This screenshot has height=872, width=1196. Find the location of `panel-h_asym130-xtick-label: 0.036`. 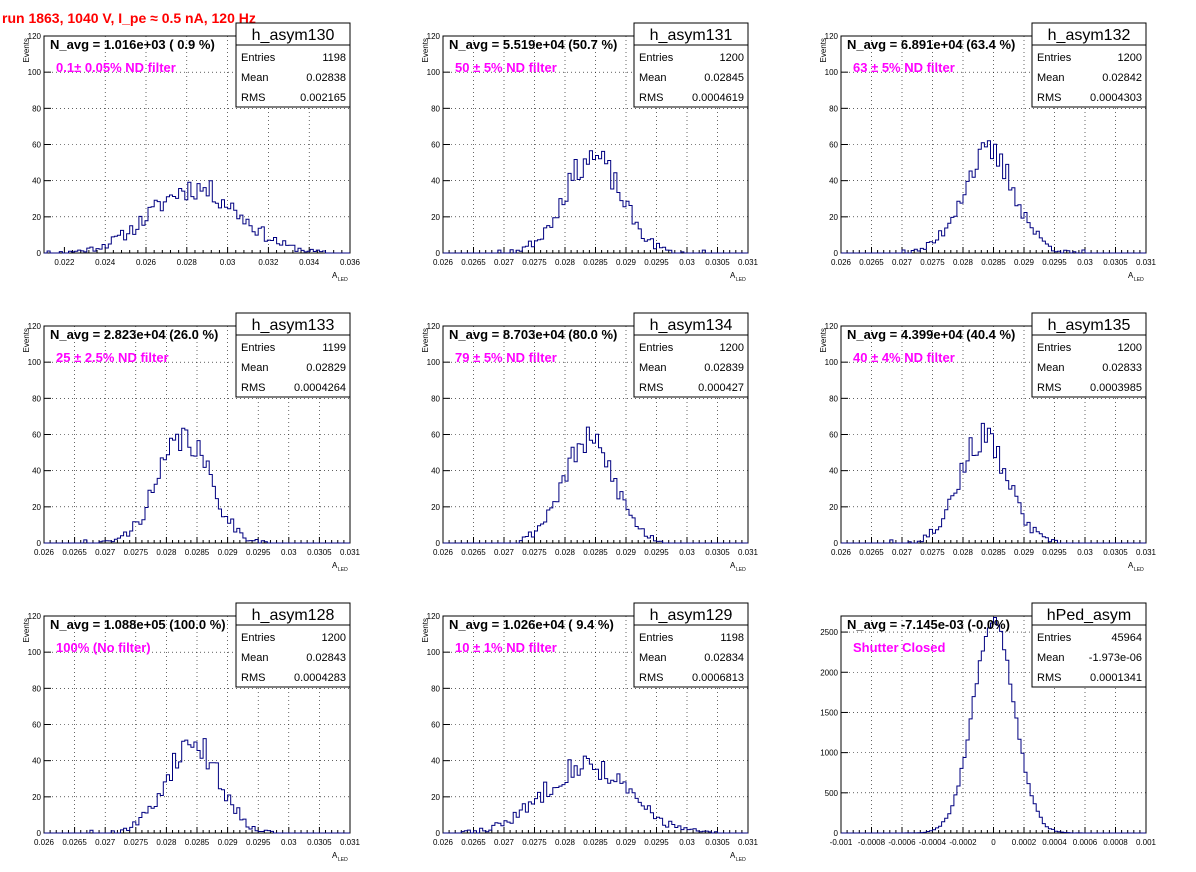

panel-h_asym130-xtick-label: 0.036 is located at coordinates (350, 262).